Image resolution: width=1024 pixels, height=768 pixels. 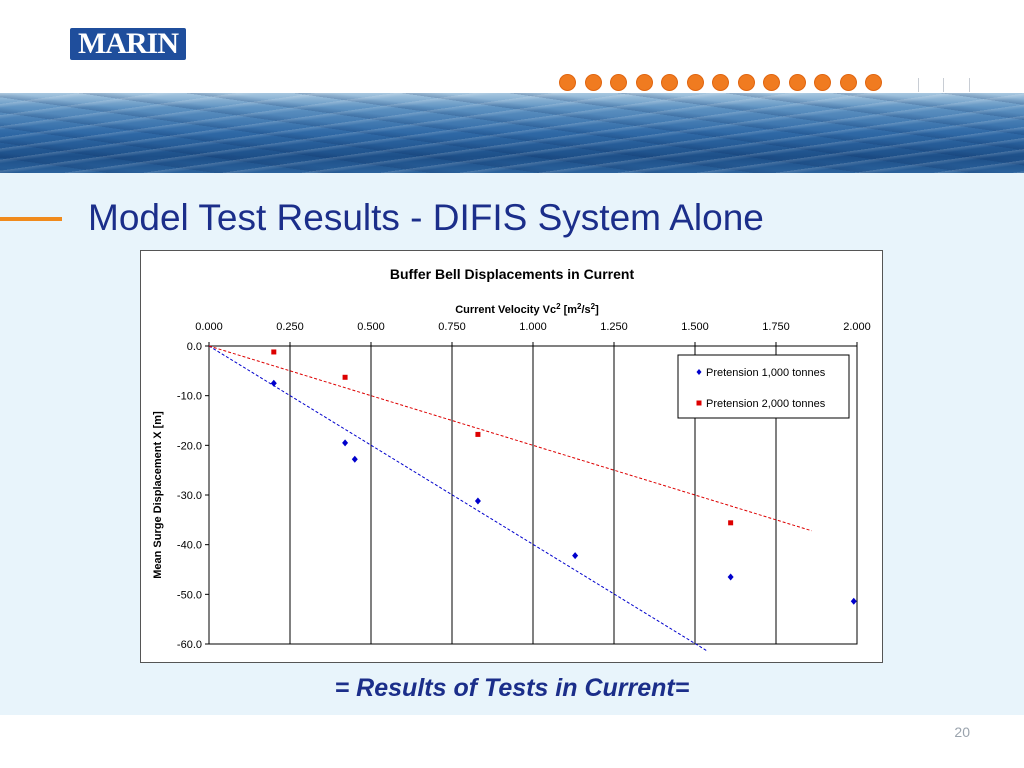 I want to click on y-tick-label: -60.0, so click(x=189, y=645).